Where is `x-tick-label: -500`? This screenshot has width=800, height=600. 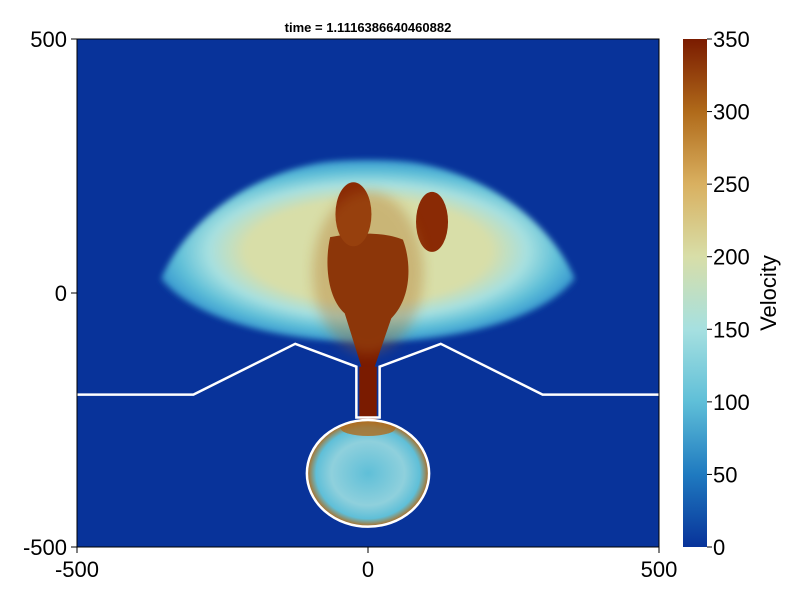
x-tick-label: -500 is located at coordinates (77, 569).